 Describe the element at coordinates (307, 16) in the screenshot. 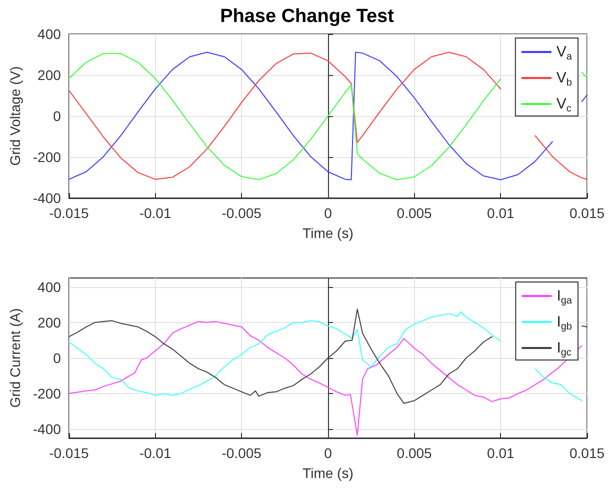

I see `chart-title: Phase Change Test` at that location.